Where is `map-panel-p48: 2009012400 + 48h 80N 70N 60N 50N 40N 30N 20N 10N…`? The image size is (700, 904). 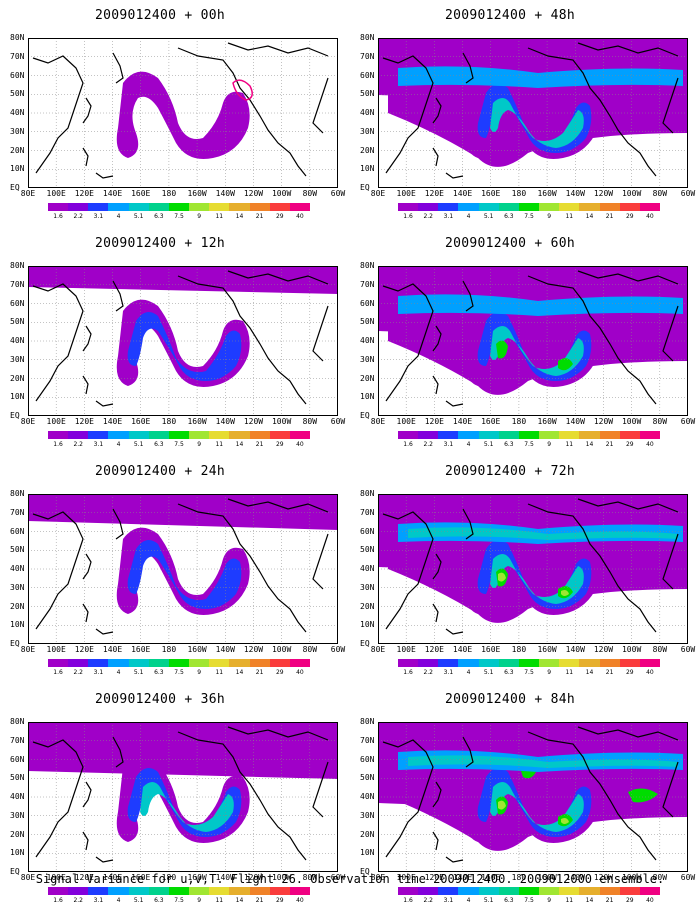
map-panel-p48: 2009012400 + 48h 80N 70N 60N 50N 40N 30N 20N 10N… is located at coordinates (527, 114).